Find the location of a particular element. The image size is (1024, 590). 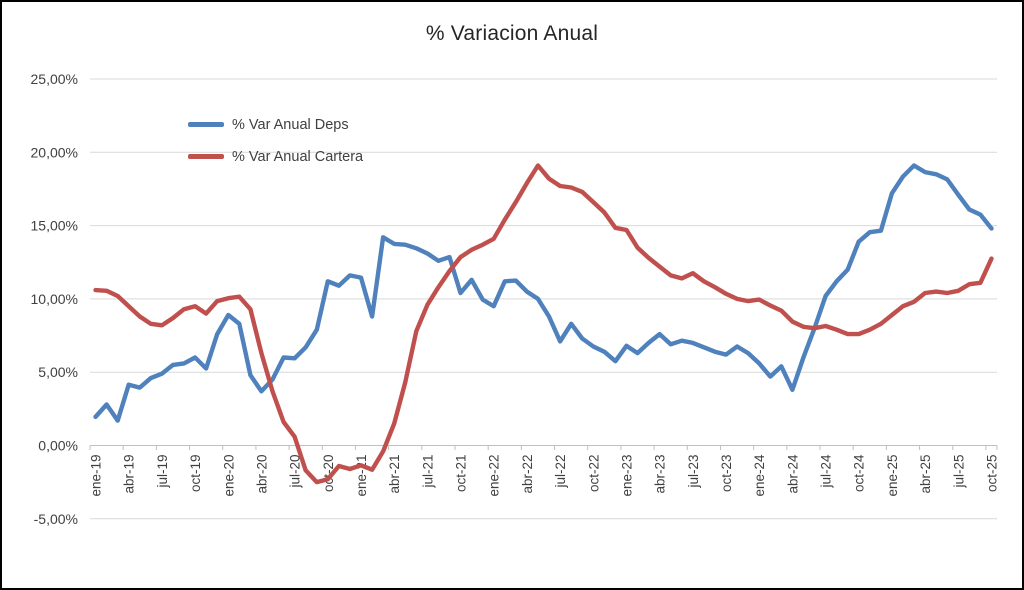

x-tick-label: jul-25 is located at coordinates (958, 472).